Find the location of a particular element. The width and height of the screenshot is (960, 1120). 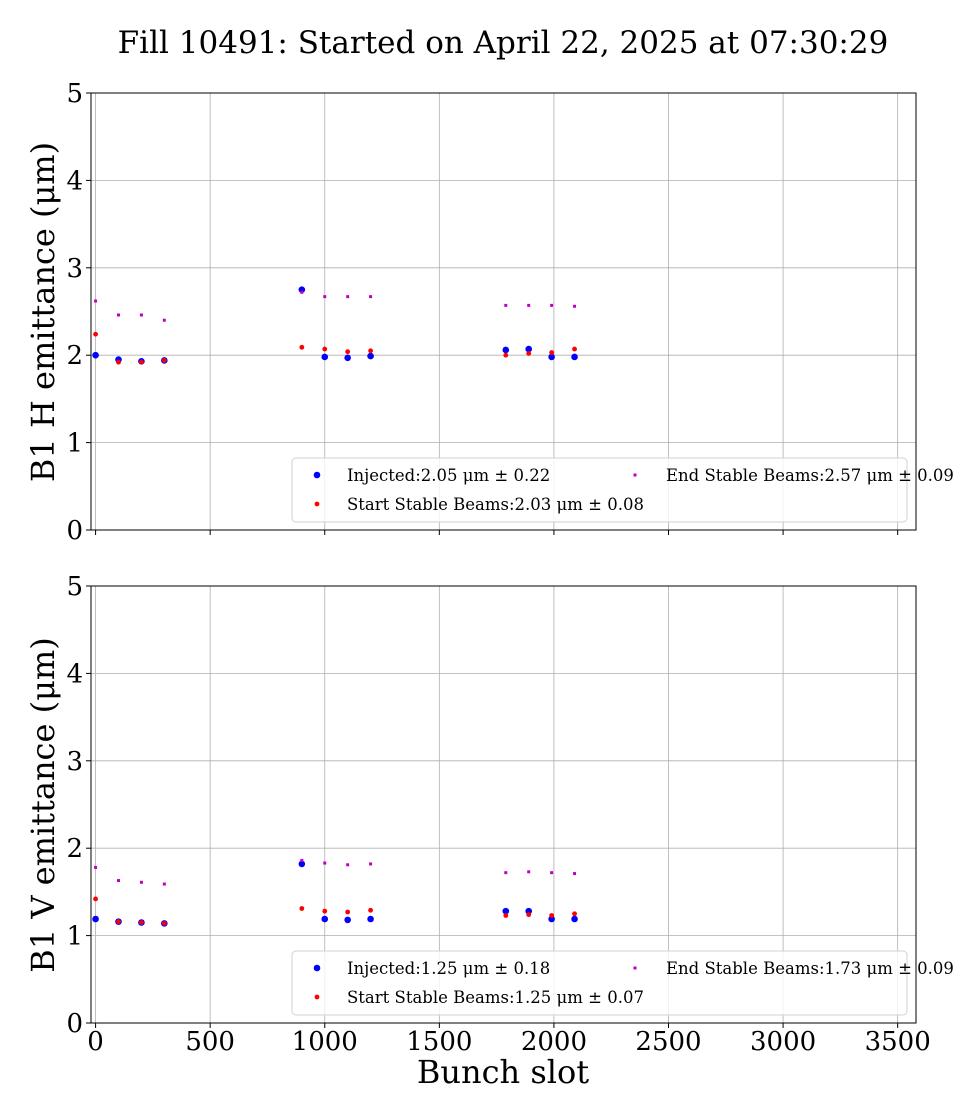

x-tick-label: 0 is located at coordinates (95, 1042).